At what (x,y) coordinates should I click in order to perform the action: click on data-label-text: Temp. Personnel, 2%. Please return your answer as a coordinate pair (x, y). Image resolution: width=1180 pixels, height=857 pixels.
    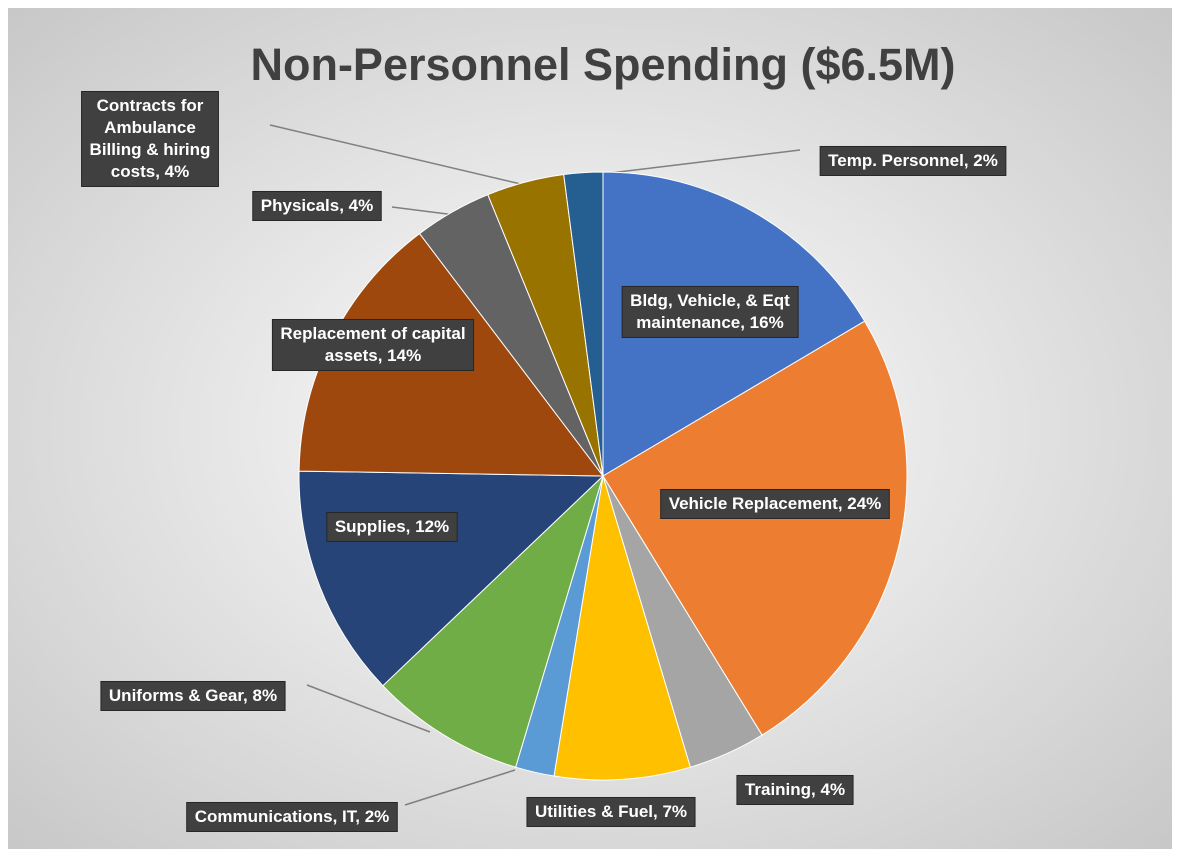
    Looking at the image, I should click on (913, 160).